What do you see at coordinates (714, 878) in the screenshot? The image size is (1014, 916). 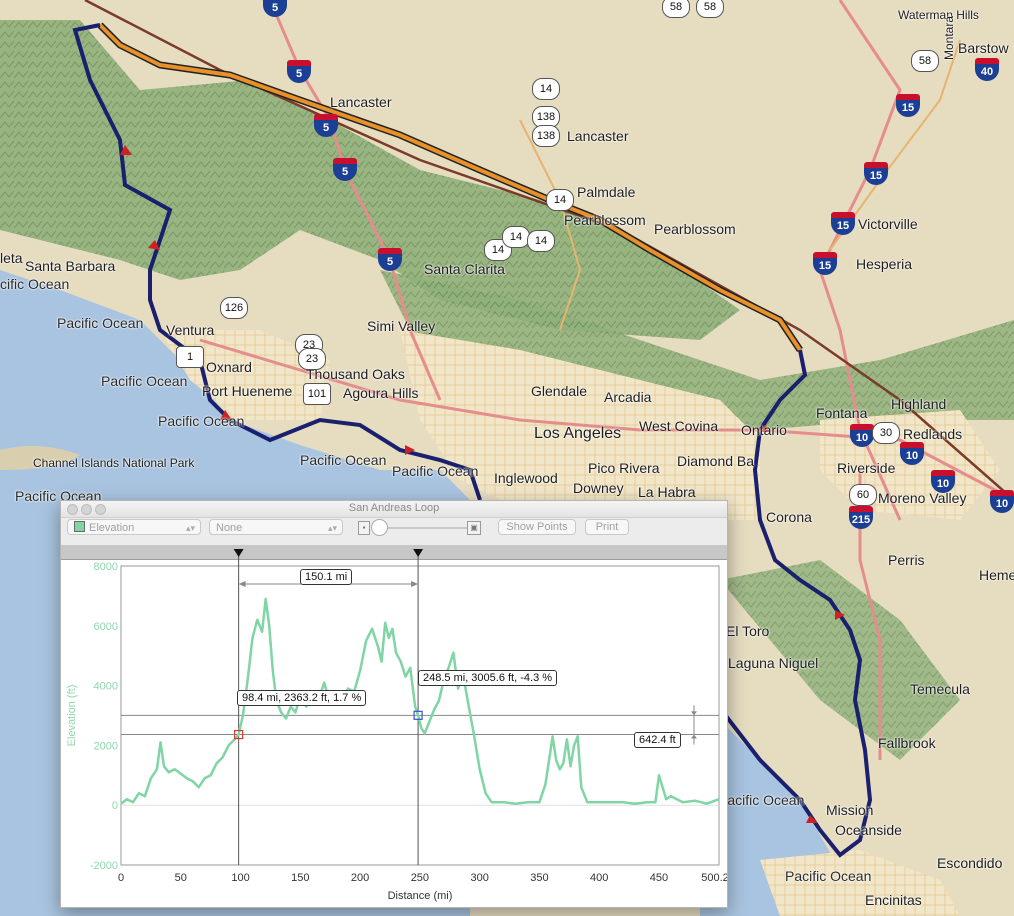 I see `x-tick-label: 500.2` at bounding box center [714, 878].